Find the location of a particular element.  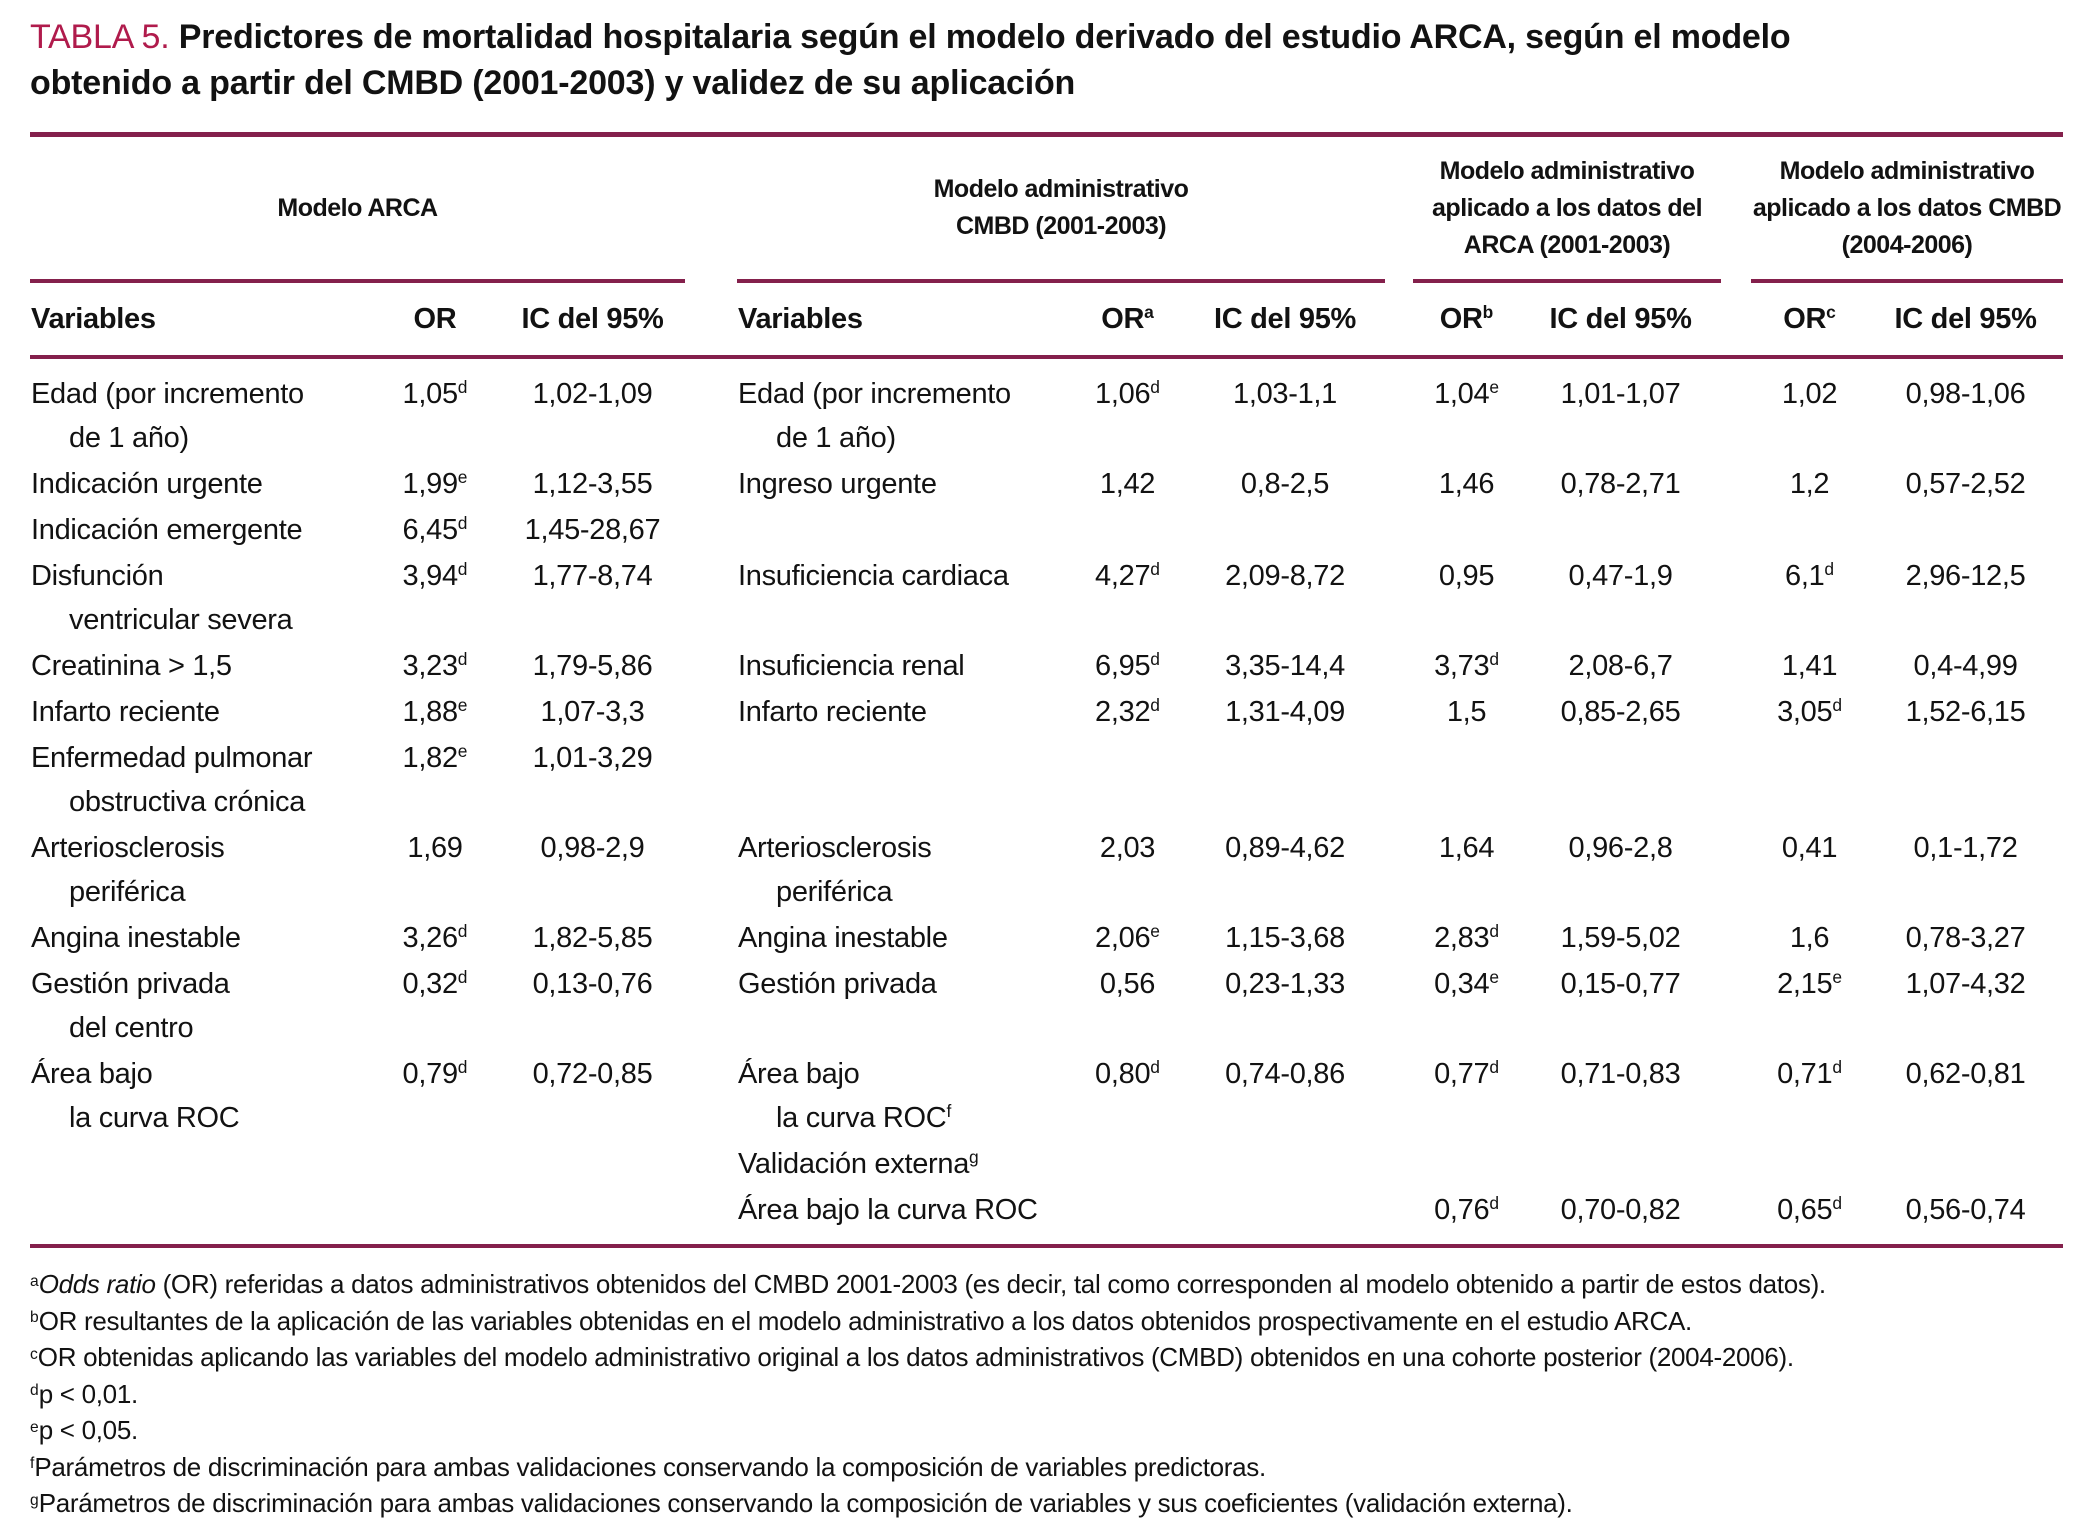

variable-cell-continuation: obstructiva crónica is located at coordinates (187, 802).